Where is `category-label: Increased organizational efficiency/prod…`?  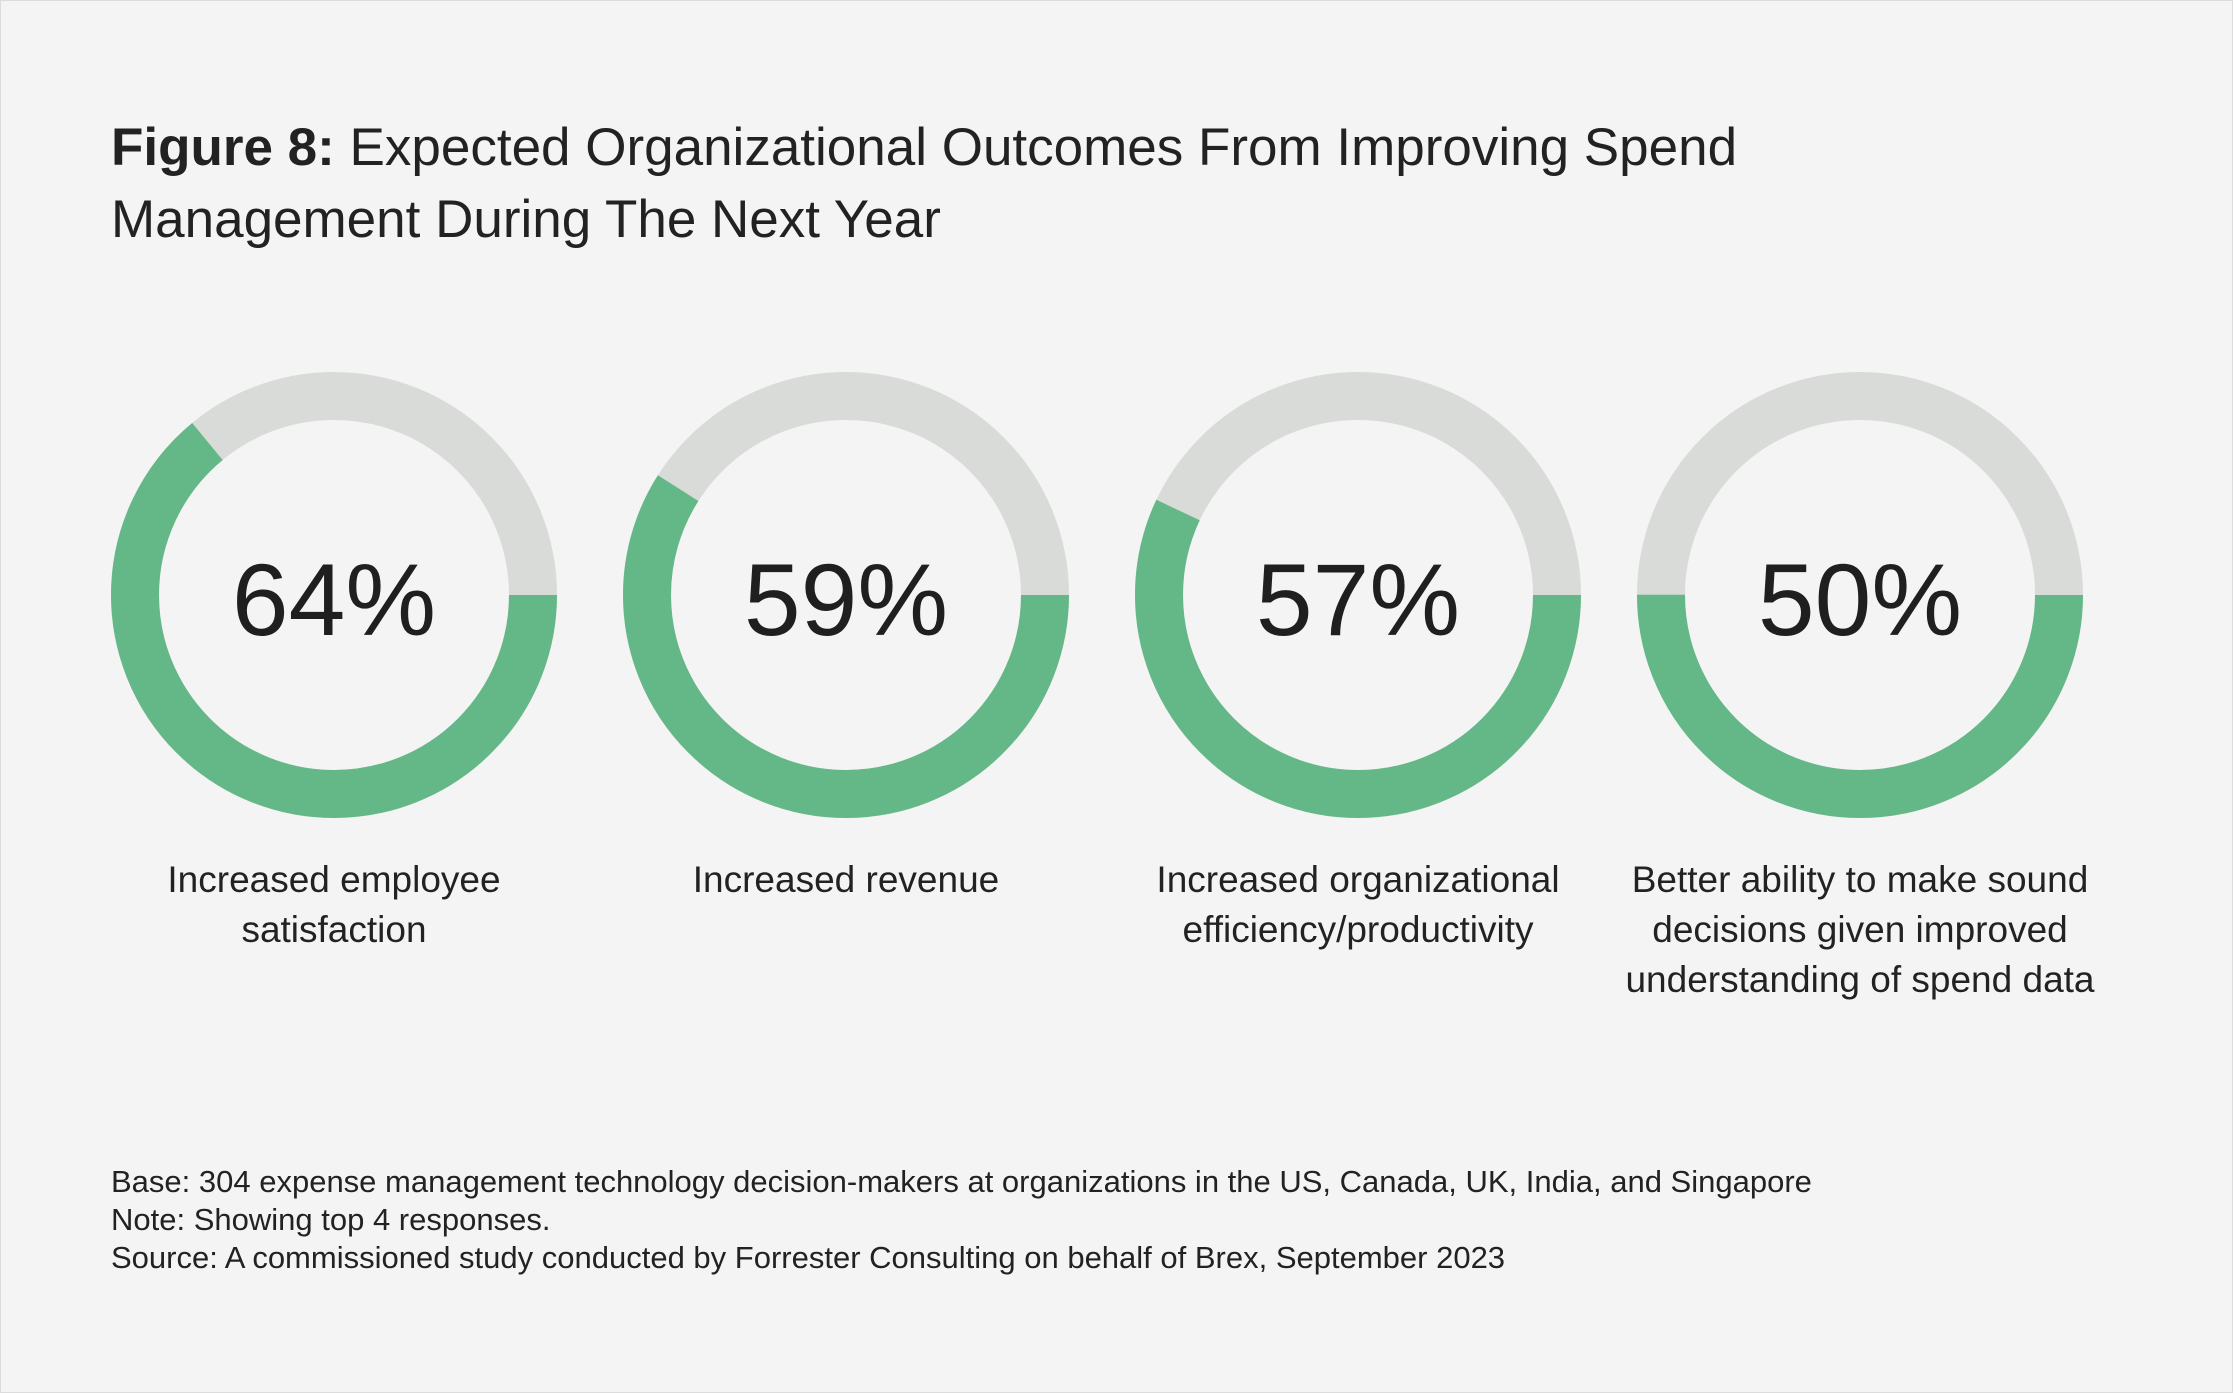 category-label: Increased organizational efficiency/prod… is located at coordinates (1358, 904).